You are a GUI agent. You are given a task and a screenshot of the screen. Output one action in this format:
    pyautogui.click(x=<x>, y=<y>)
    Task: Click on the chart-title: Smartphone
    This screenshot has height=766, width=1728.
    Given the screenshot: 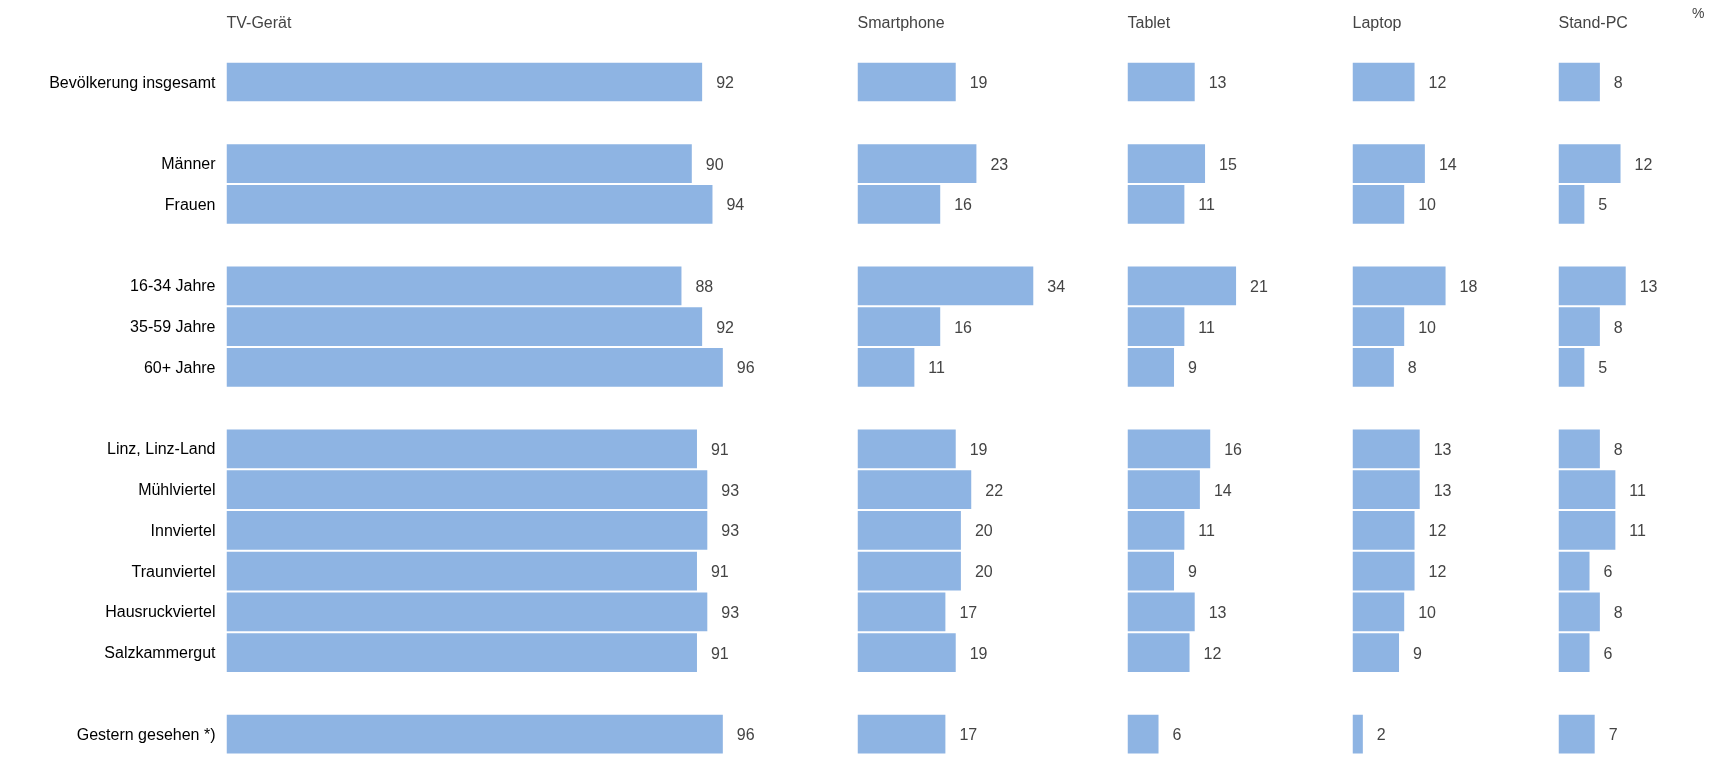 What is the action you would take?
    pyautogui.click(x=901, y=23)
    